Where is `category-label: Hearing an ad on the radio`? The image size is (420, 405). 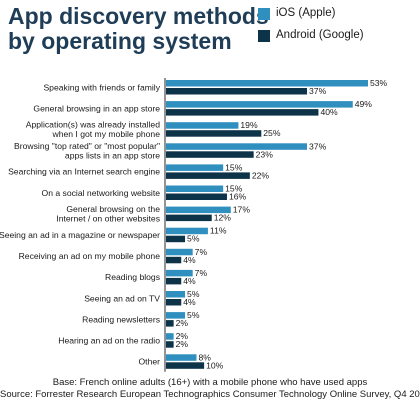
category-label: Hearing an ad on the radio is located at coordinates (109, 340).